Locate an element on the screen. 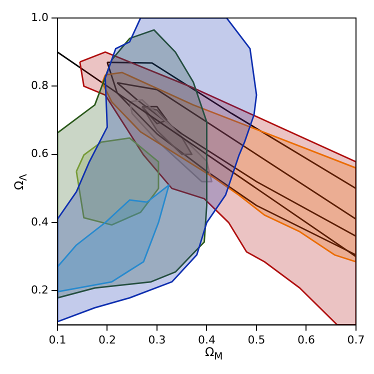 The image size is (374, 374). x-tick-label: 0.2 is located at coordinates (107, 339).